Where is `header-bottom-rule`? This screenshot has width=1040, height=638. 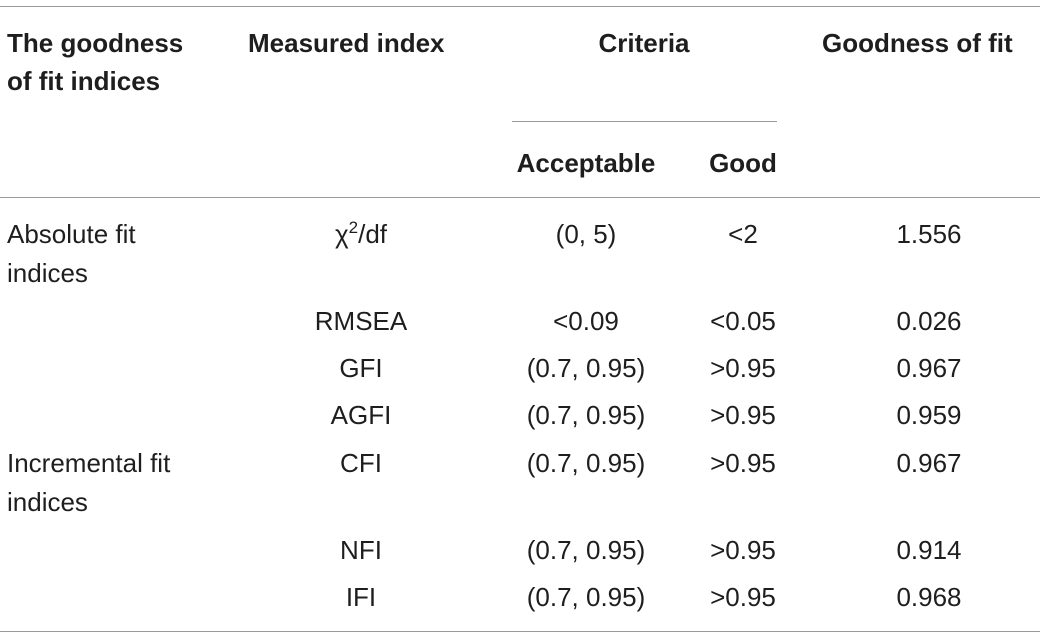
header-bottom-rule is located at coordinates (520, 197).